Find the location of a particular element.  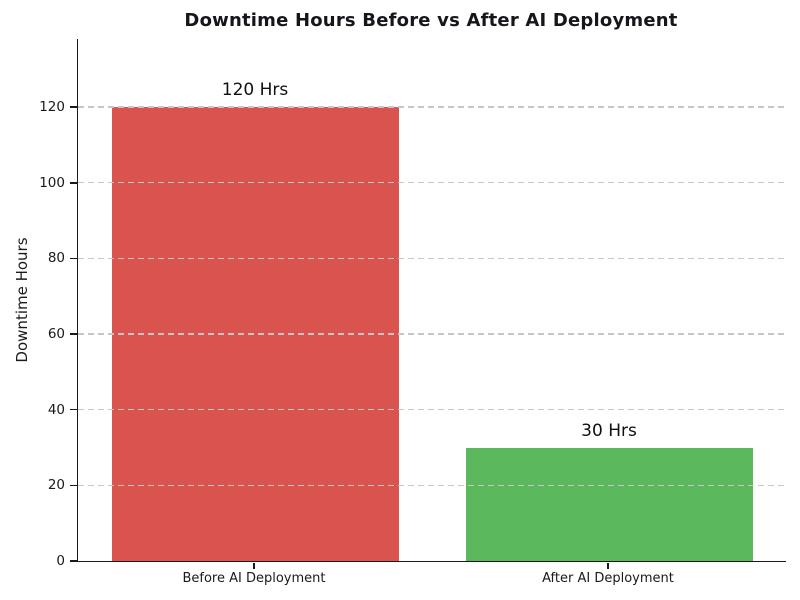

bar-value-label: 30 Hrs is located at coordinates (609, 430).